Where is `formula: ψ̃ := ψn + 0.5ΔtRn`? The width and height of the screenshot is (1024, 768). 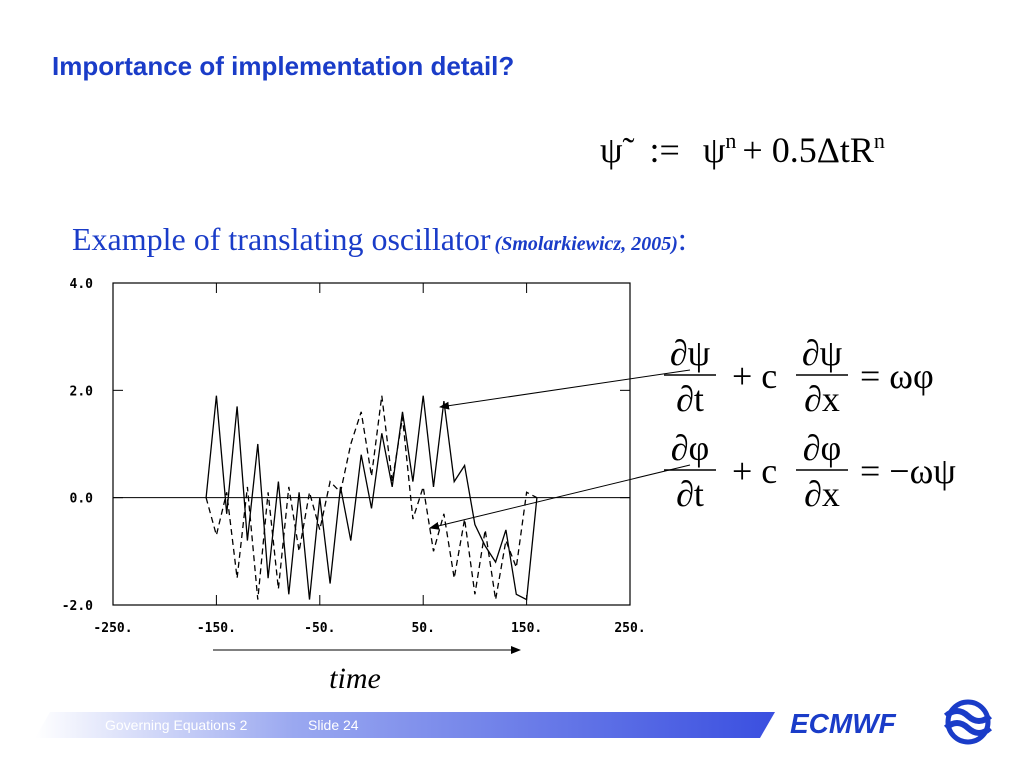
formula: ψ̃ := ψn + 0.5ΔtRn is located at coordinates (742, 149).